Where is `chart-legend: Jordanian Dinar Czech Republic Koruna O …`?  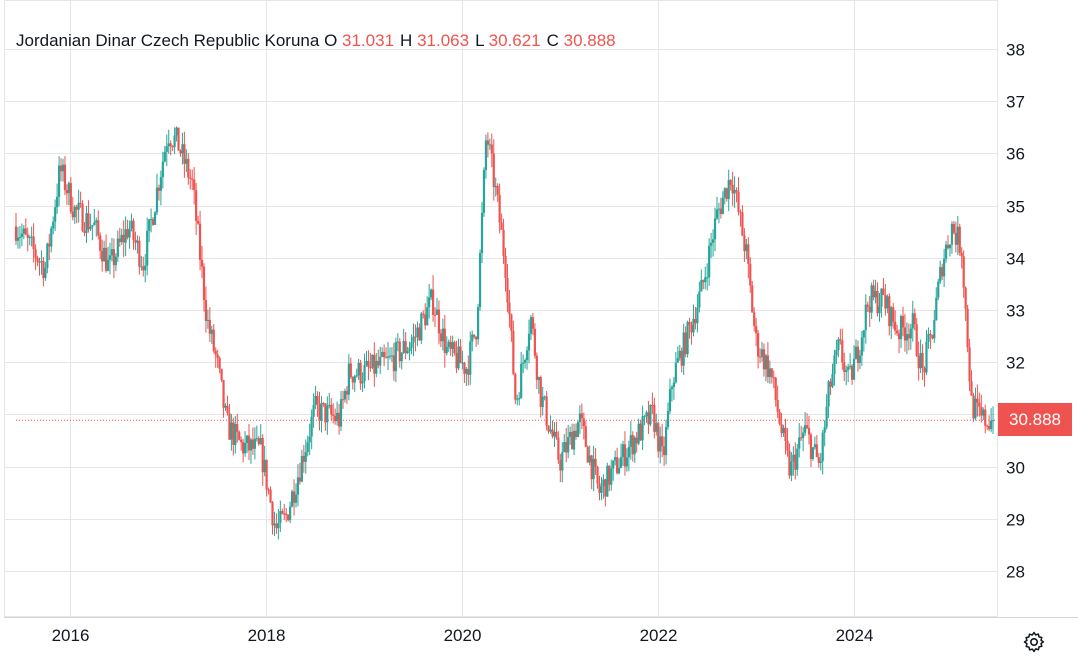
chart-legend: Jordanian Dinar Czech Republic Koruna O … is located at coordinates (319, 41).